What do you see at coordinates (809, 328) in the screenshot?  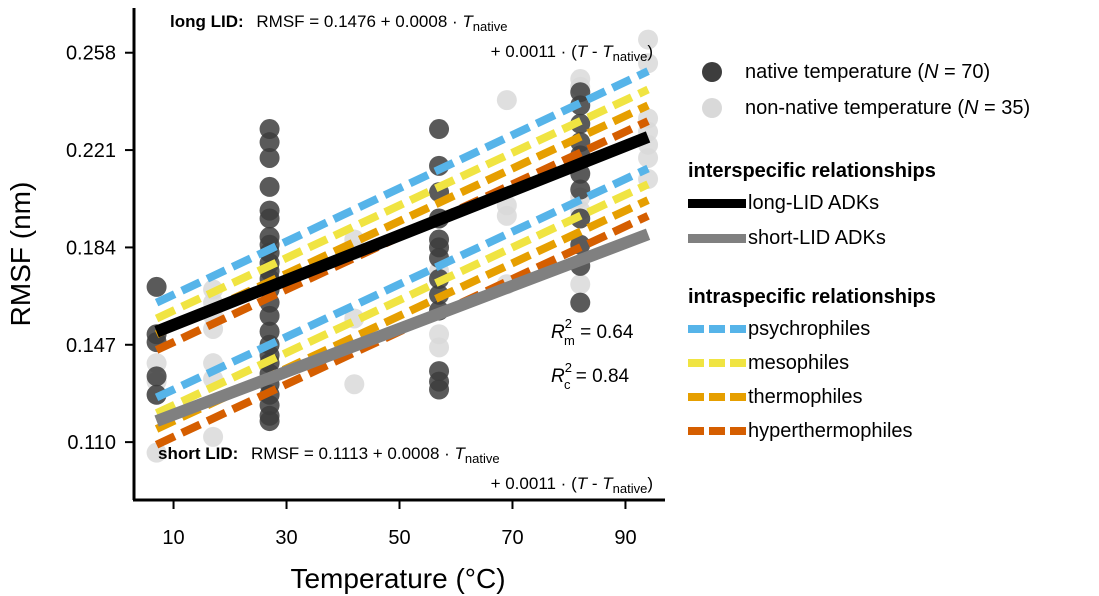 I see `legend-psychro-label: psychrophiles` at bounding box center [809, 328].